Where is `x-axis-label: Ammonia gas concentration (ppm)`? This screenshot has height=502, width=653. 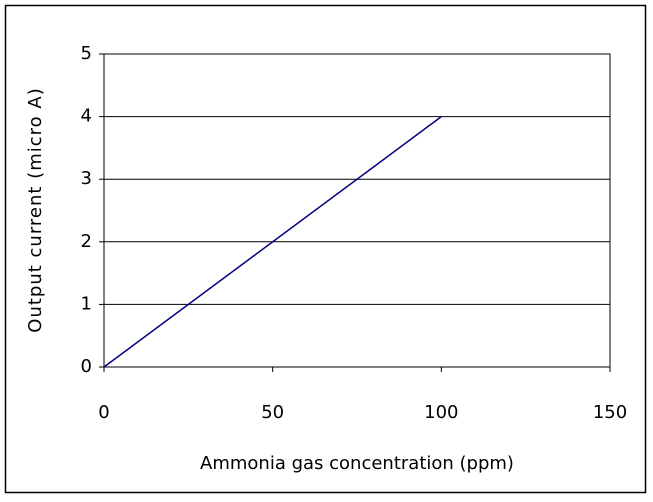
x-axis-label: Ammonia gas concentration (ppm) is located at coordinates (357, 463).